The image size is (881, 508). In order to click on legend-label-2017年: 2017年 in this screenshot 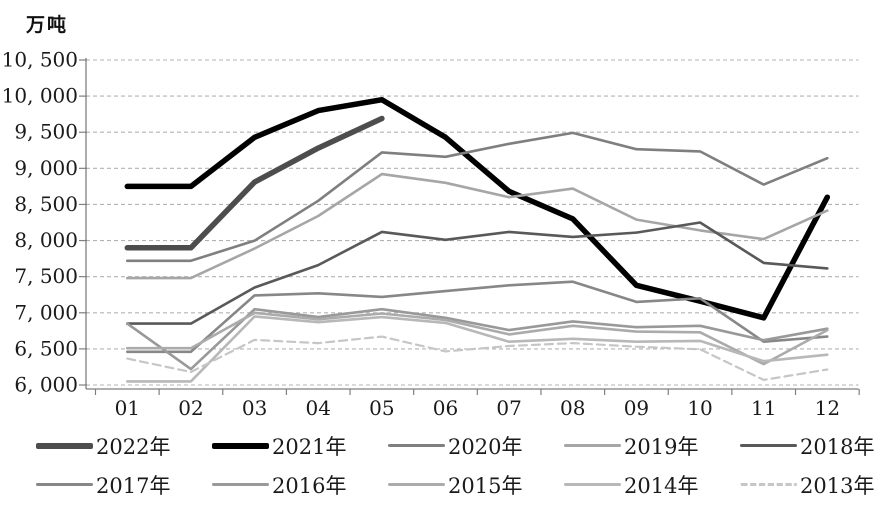, I will do `click(133, 485)`.